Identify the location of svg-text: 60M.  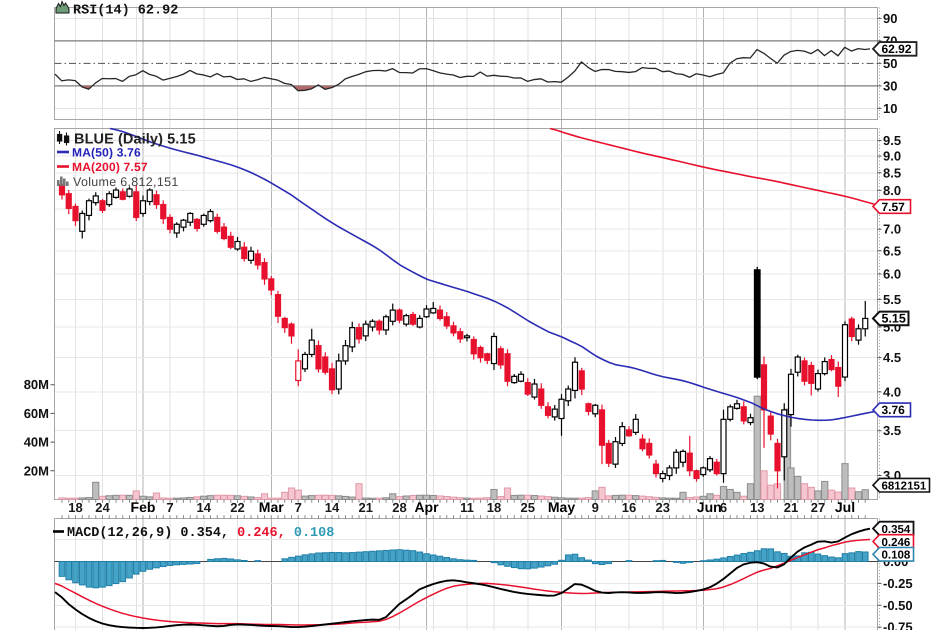
(36, 413).